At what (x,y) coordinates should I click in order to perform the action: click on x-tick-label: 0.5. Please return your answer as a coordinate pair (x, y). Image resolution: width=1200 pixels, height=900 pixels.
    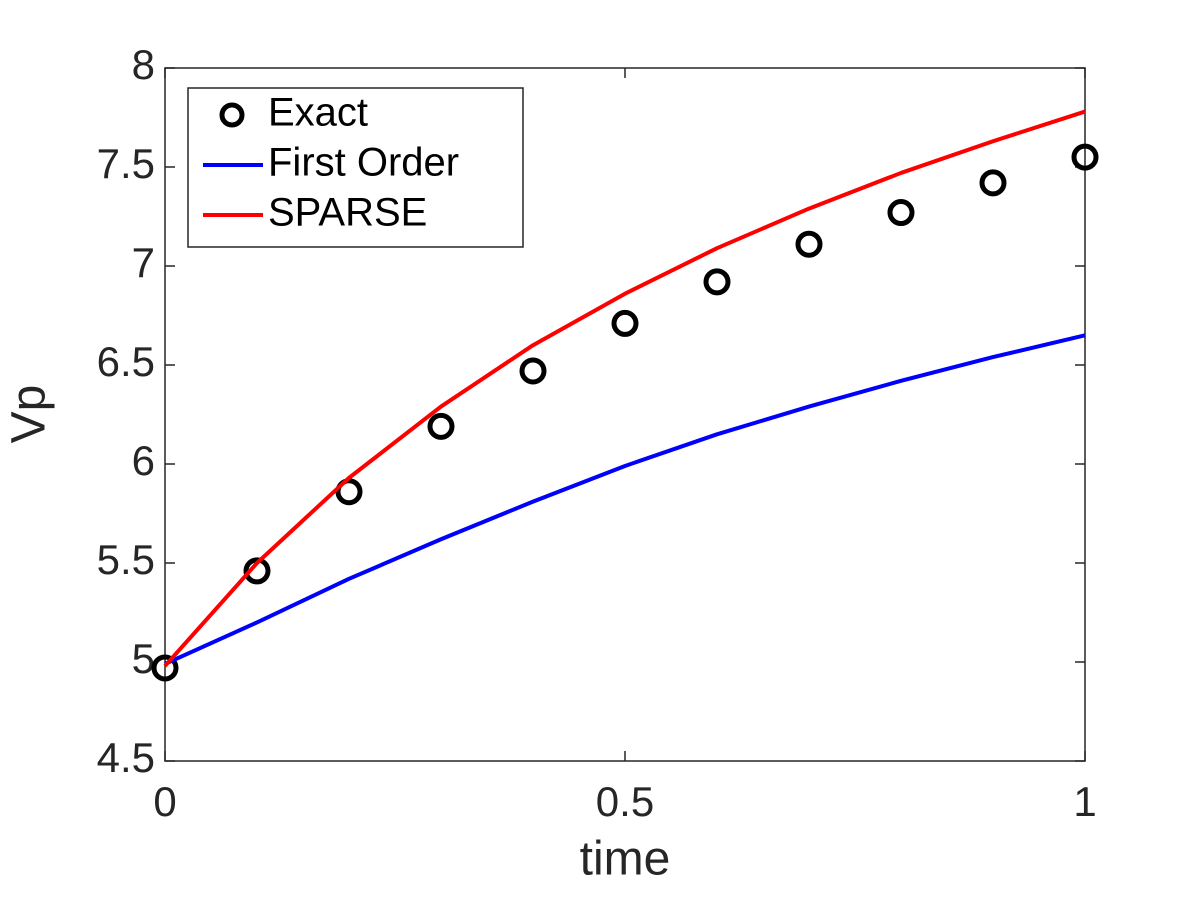
    Looking at the image, I should click on (625, 801).